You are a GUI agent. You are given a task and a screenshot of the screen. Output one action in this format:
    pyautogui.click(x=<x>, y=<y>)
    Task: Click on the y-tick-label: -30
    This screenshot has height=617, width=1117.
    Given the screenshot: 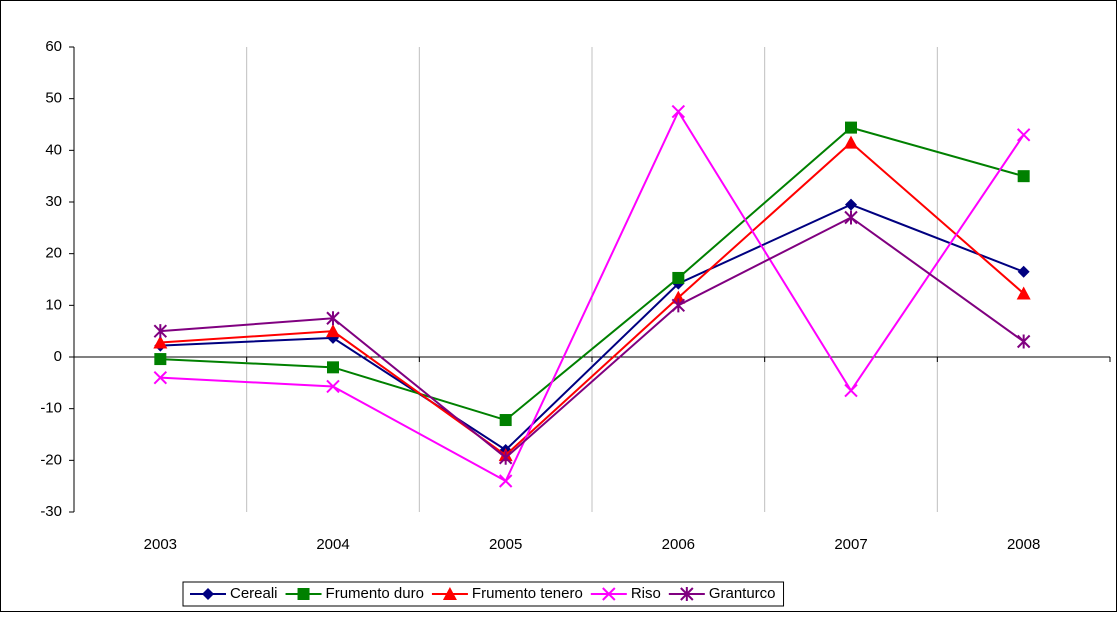 What is the action you would take?
    pyautogui.click(x=51, y=511)
    